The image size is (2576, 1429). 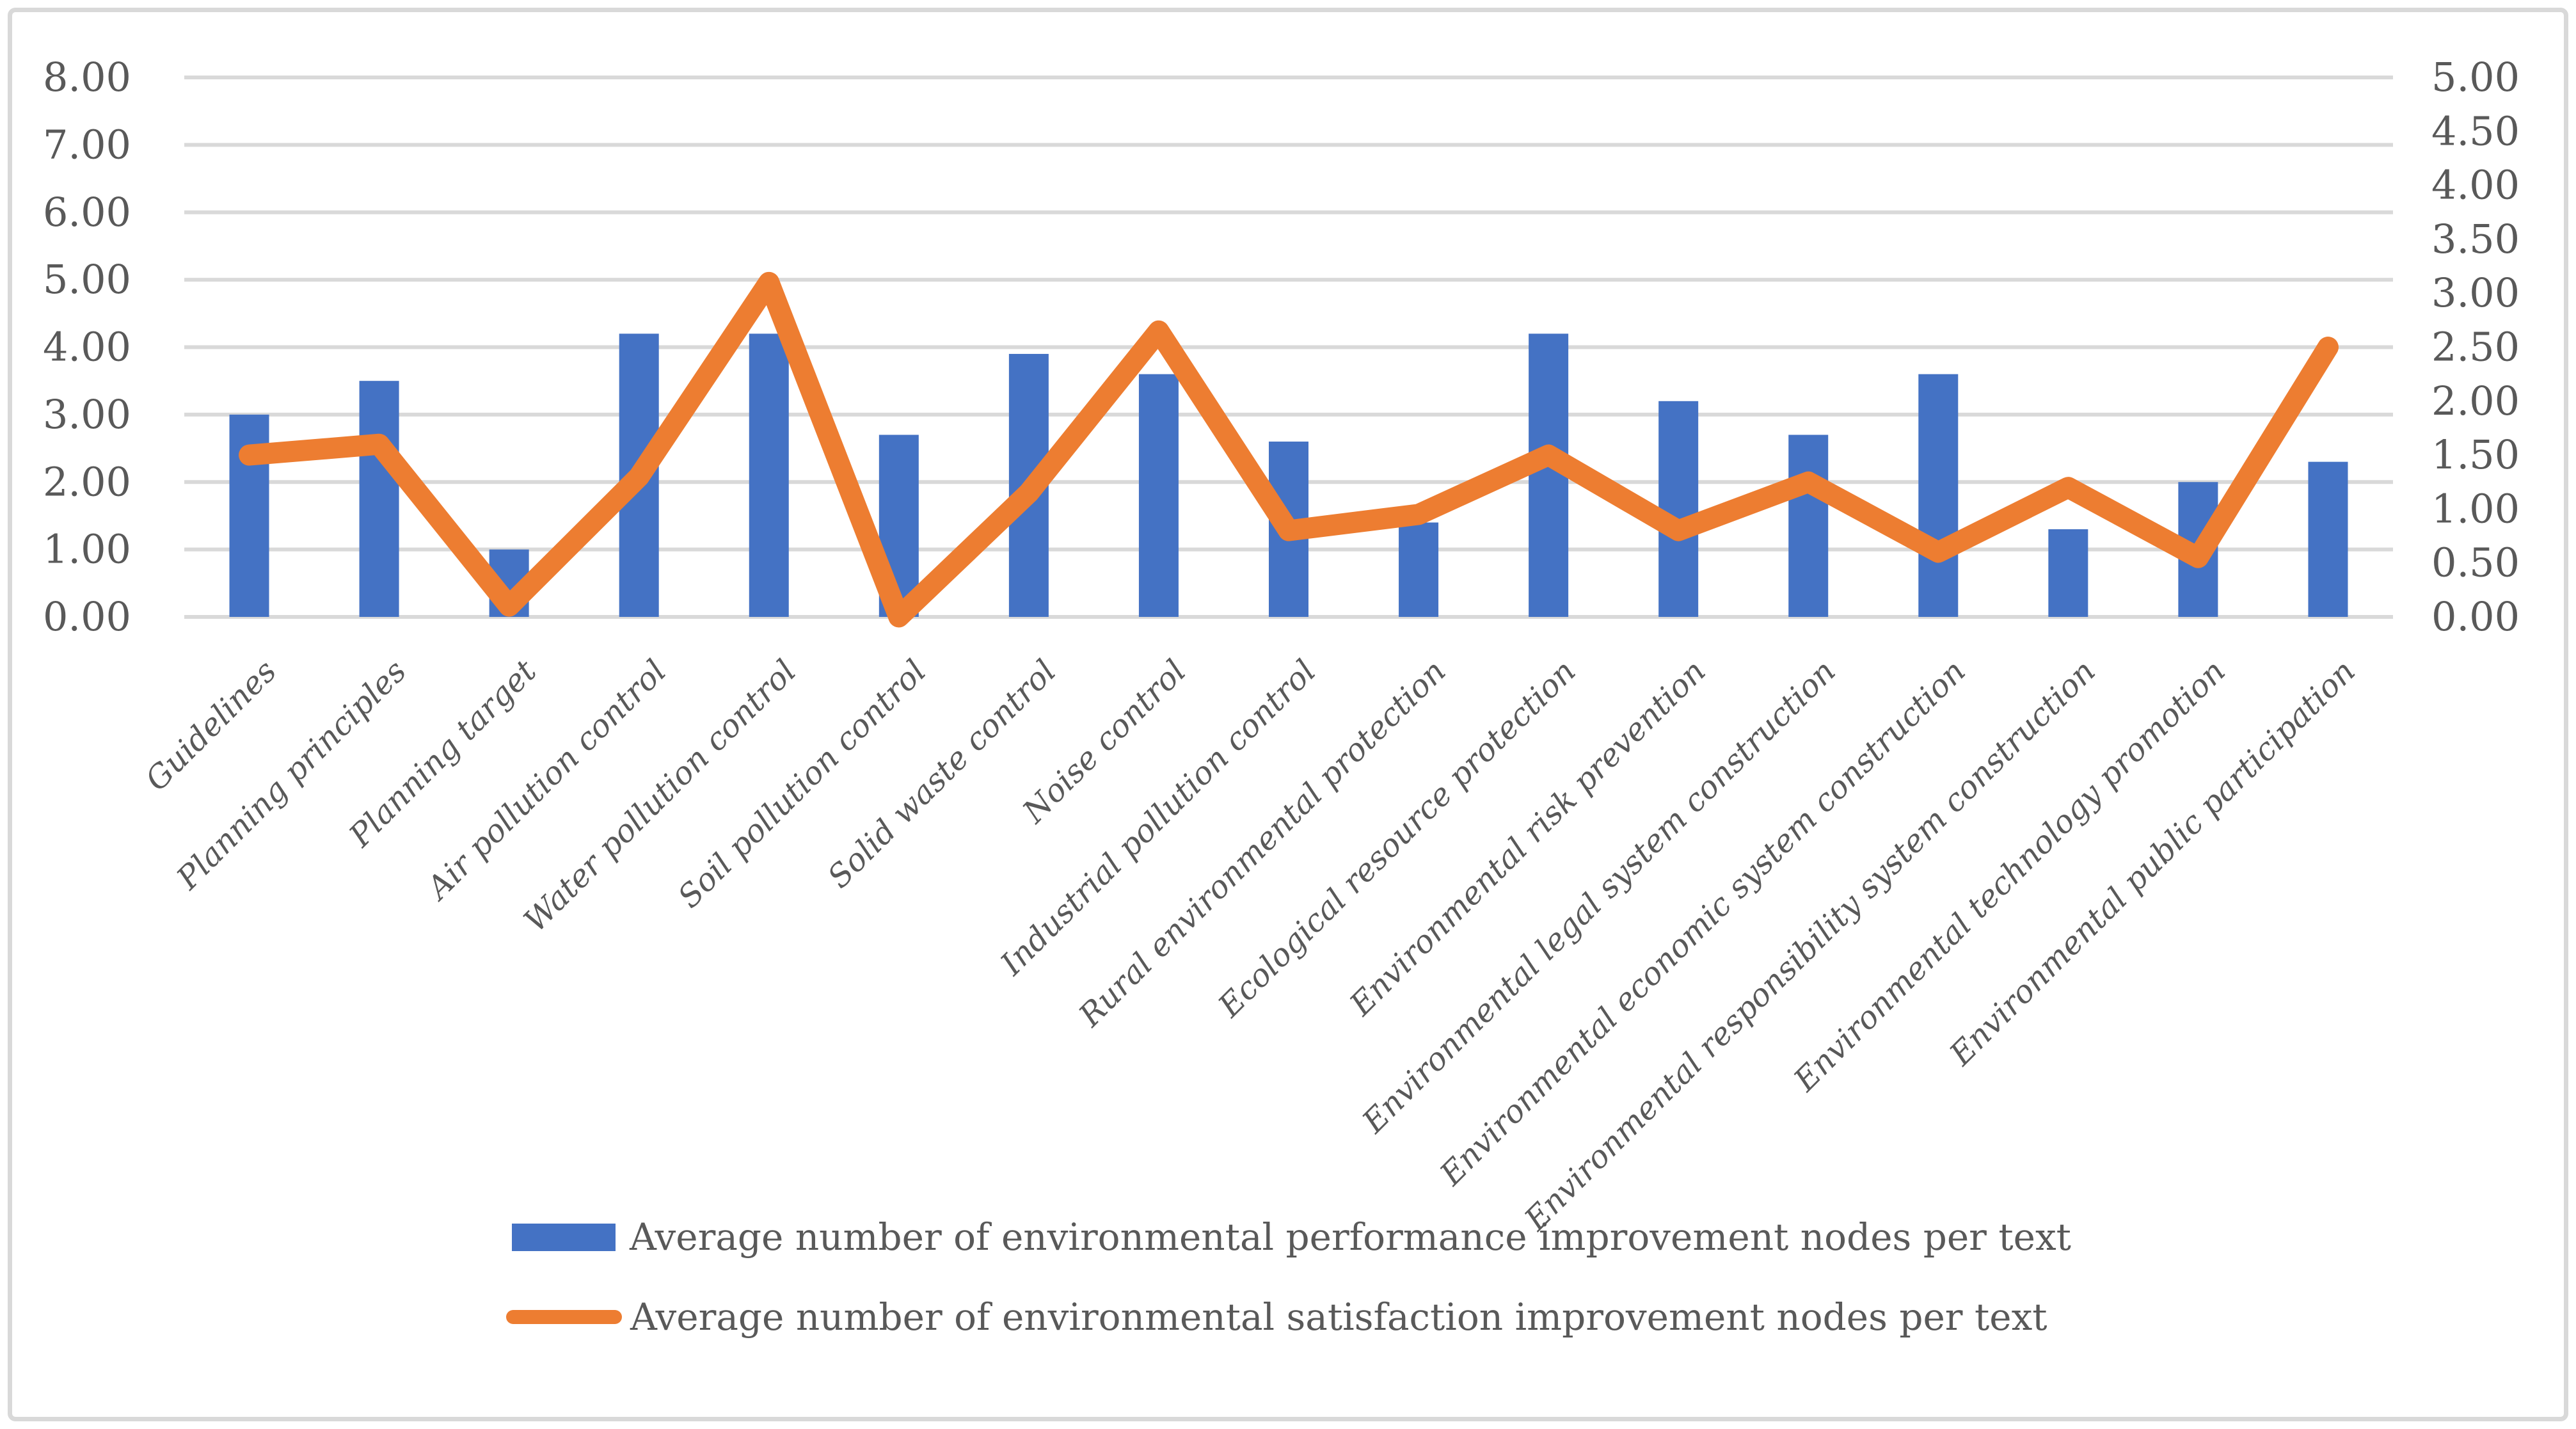 I want to click on right-axis-tick-label: 4.50, so click(x=2476, y=131).